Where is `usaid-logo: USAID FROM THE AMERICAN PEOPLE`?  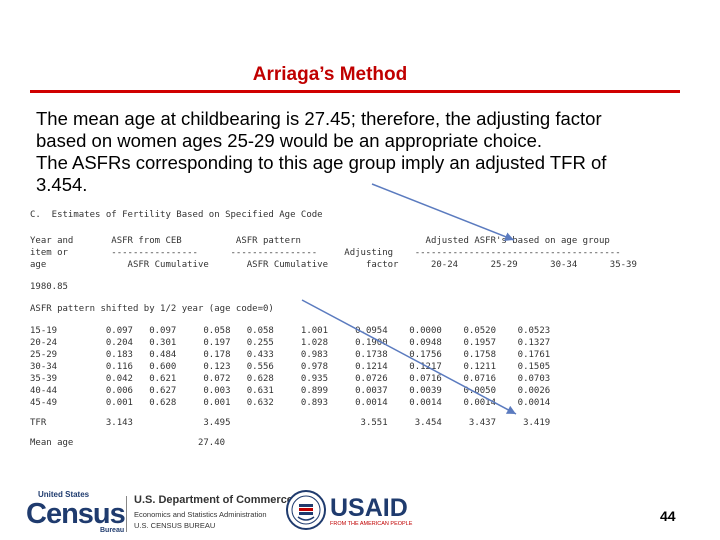 usaid-logo: USAID FROM THE AMERICAN PEOPLE is located at coordinates (371, 510).